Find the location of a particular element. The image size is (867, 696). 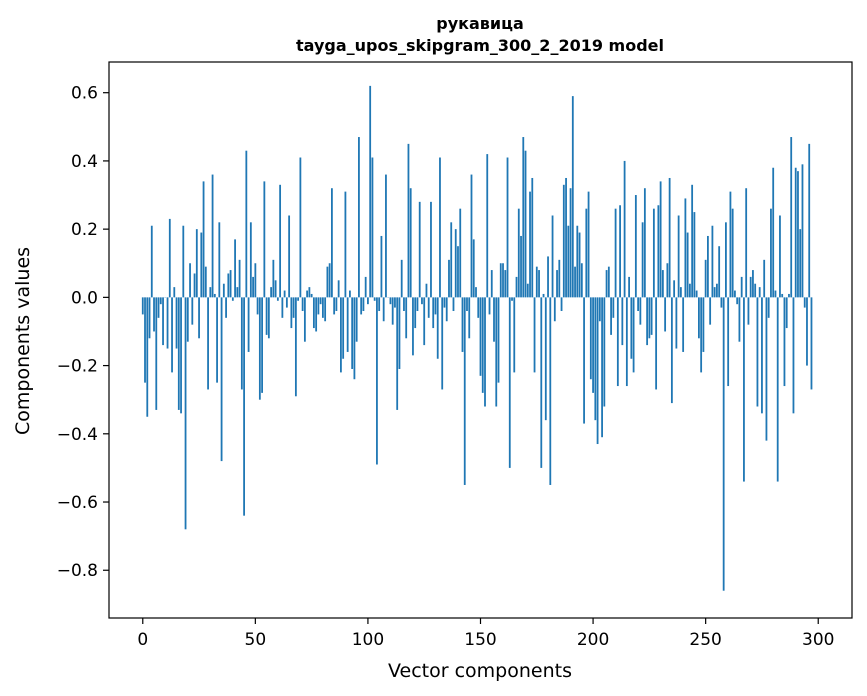

x-tick-label: 250 is located at coordinates (705, 640).